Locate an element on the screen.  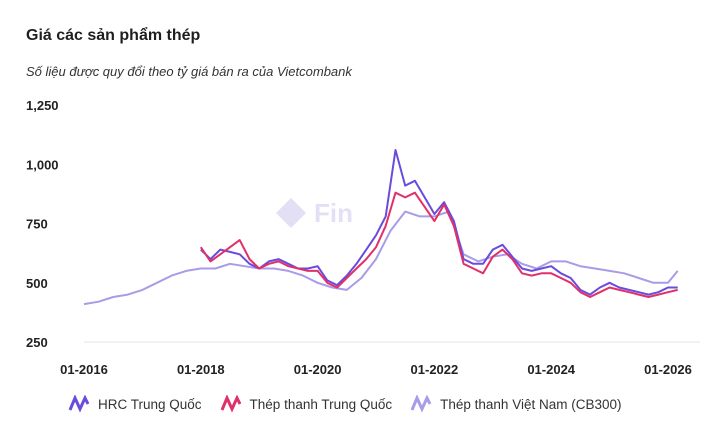
y-tick-label: 750 is located at coordinates (37, 224).